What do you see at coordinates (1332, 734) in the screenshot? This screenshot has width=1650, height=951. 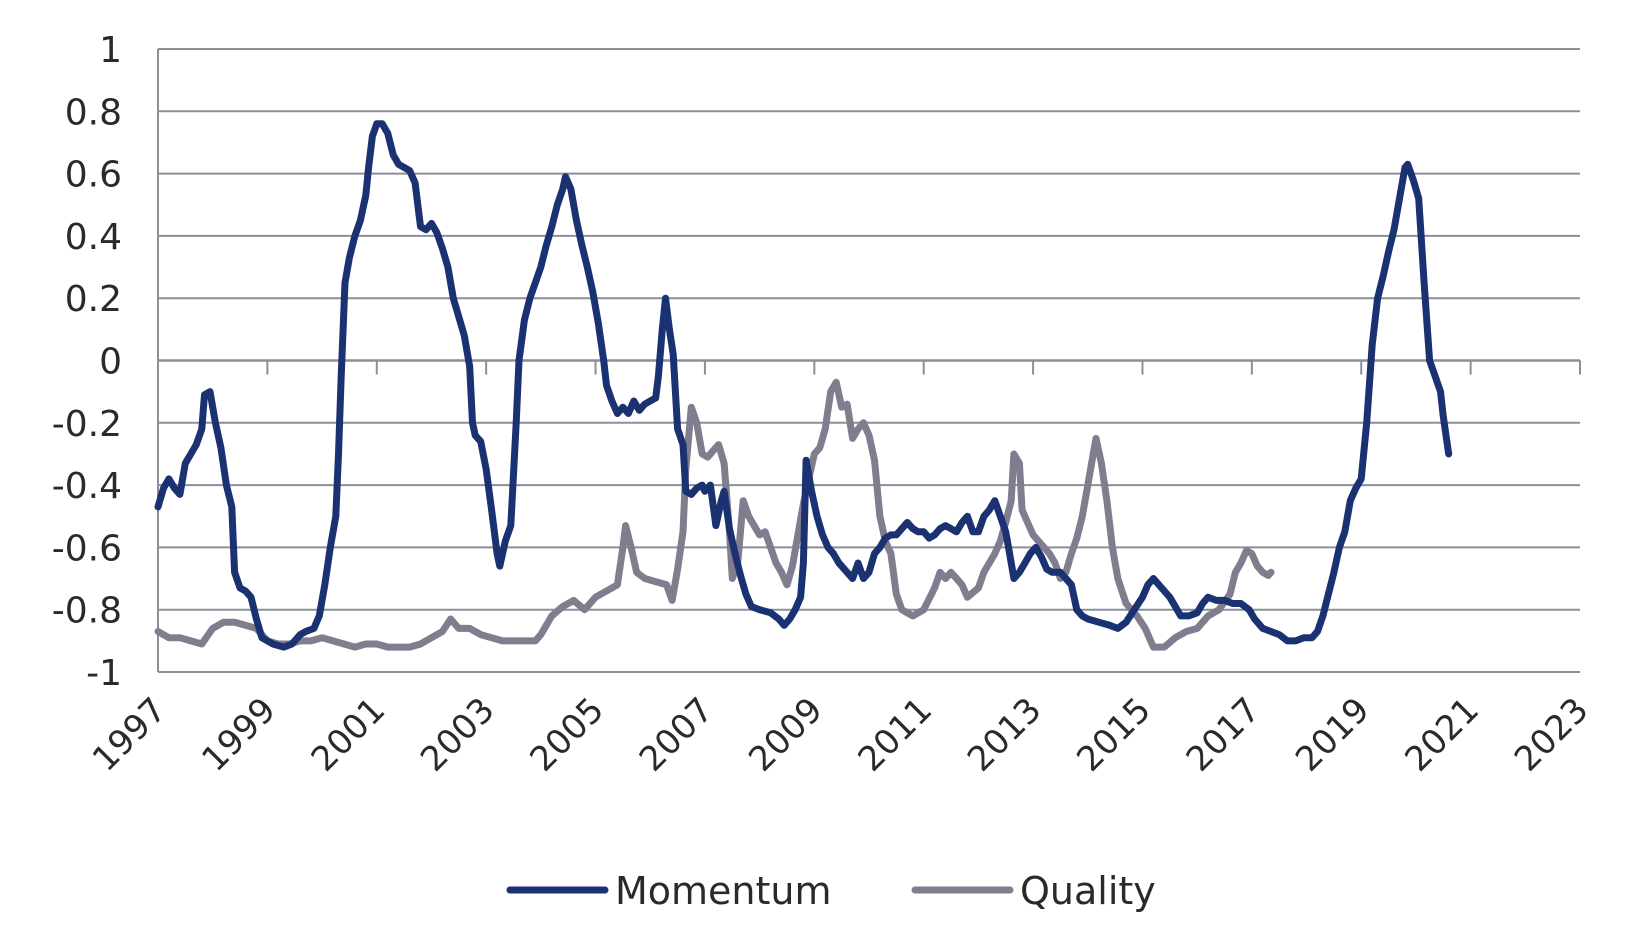 I see `x-tick-label: 2019` at bounding box center [1332, 734].